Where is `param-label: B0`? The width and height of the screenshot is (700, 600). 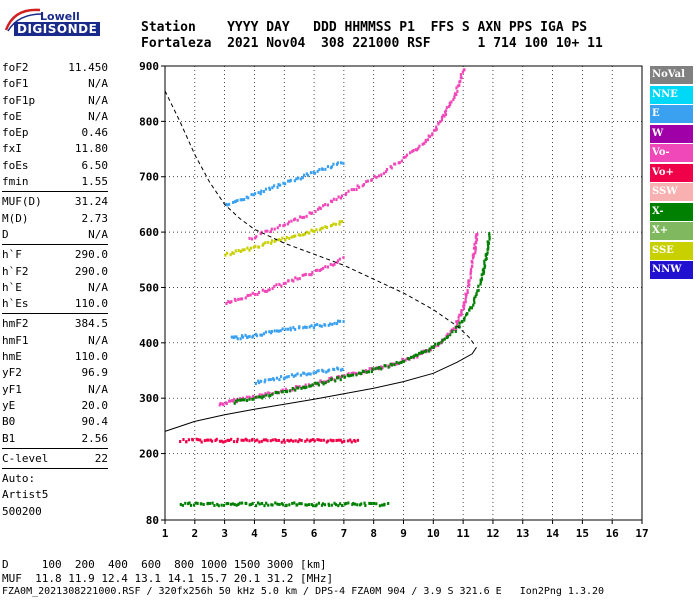
param-label: B0 is located at coordinates (9, 422).